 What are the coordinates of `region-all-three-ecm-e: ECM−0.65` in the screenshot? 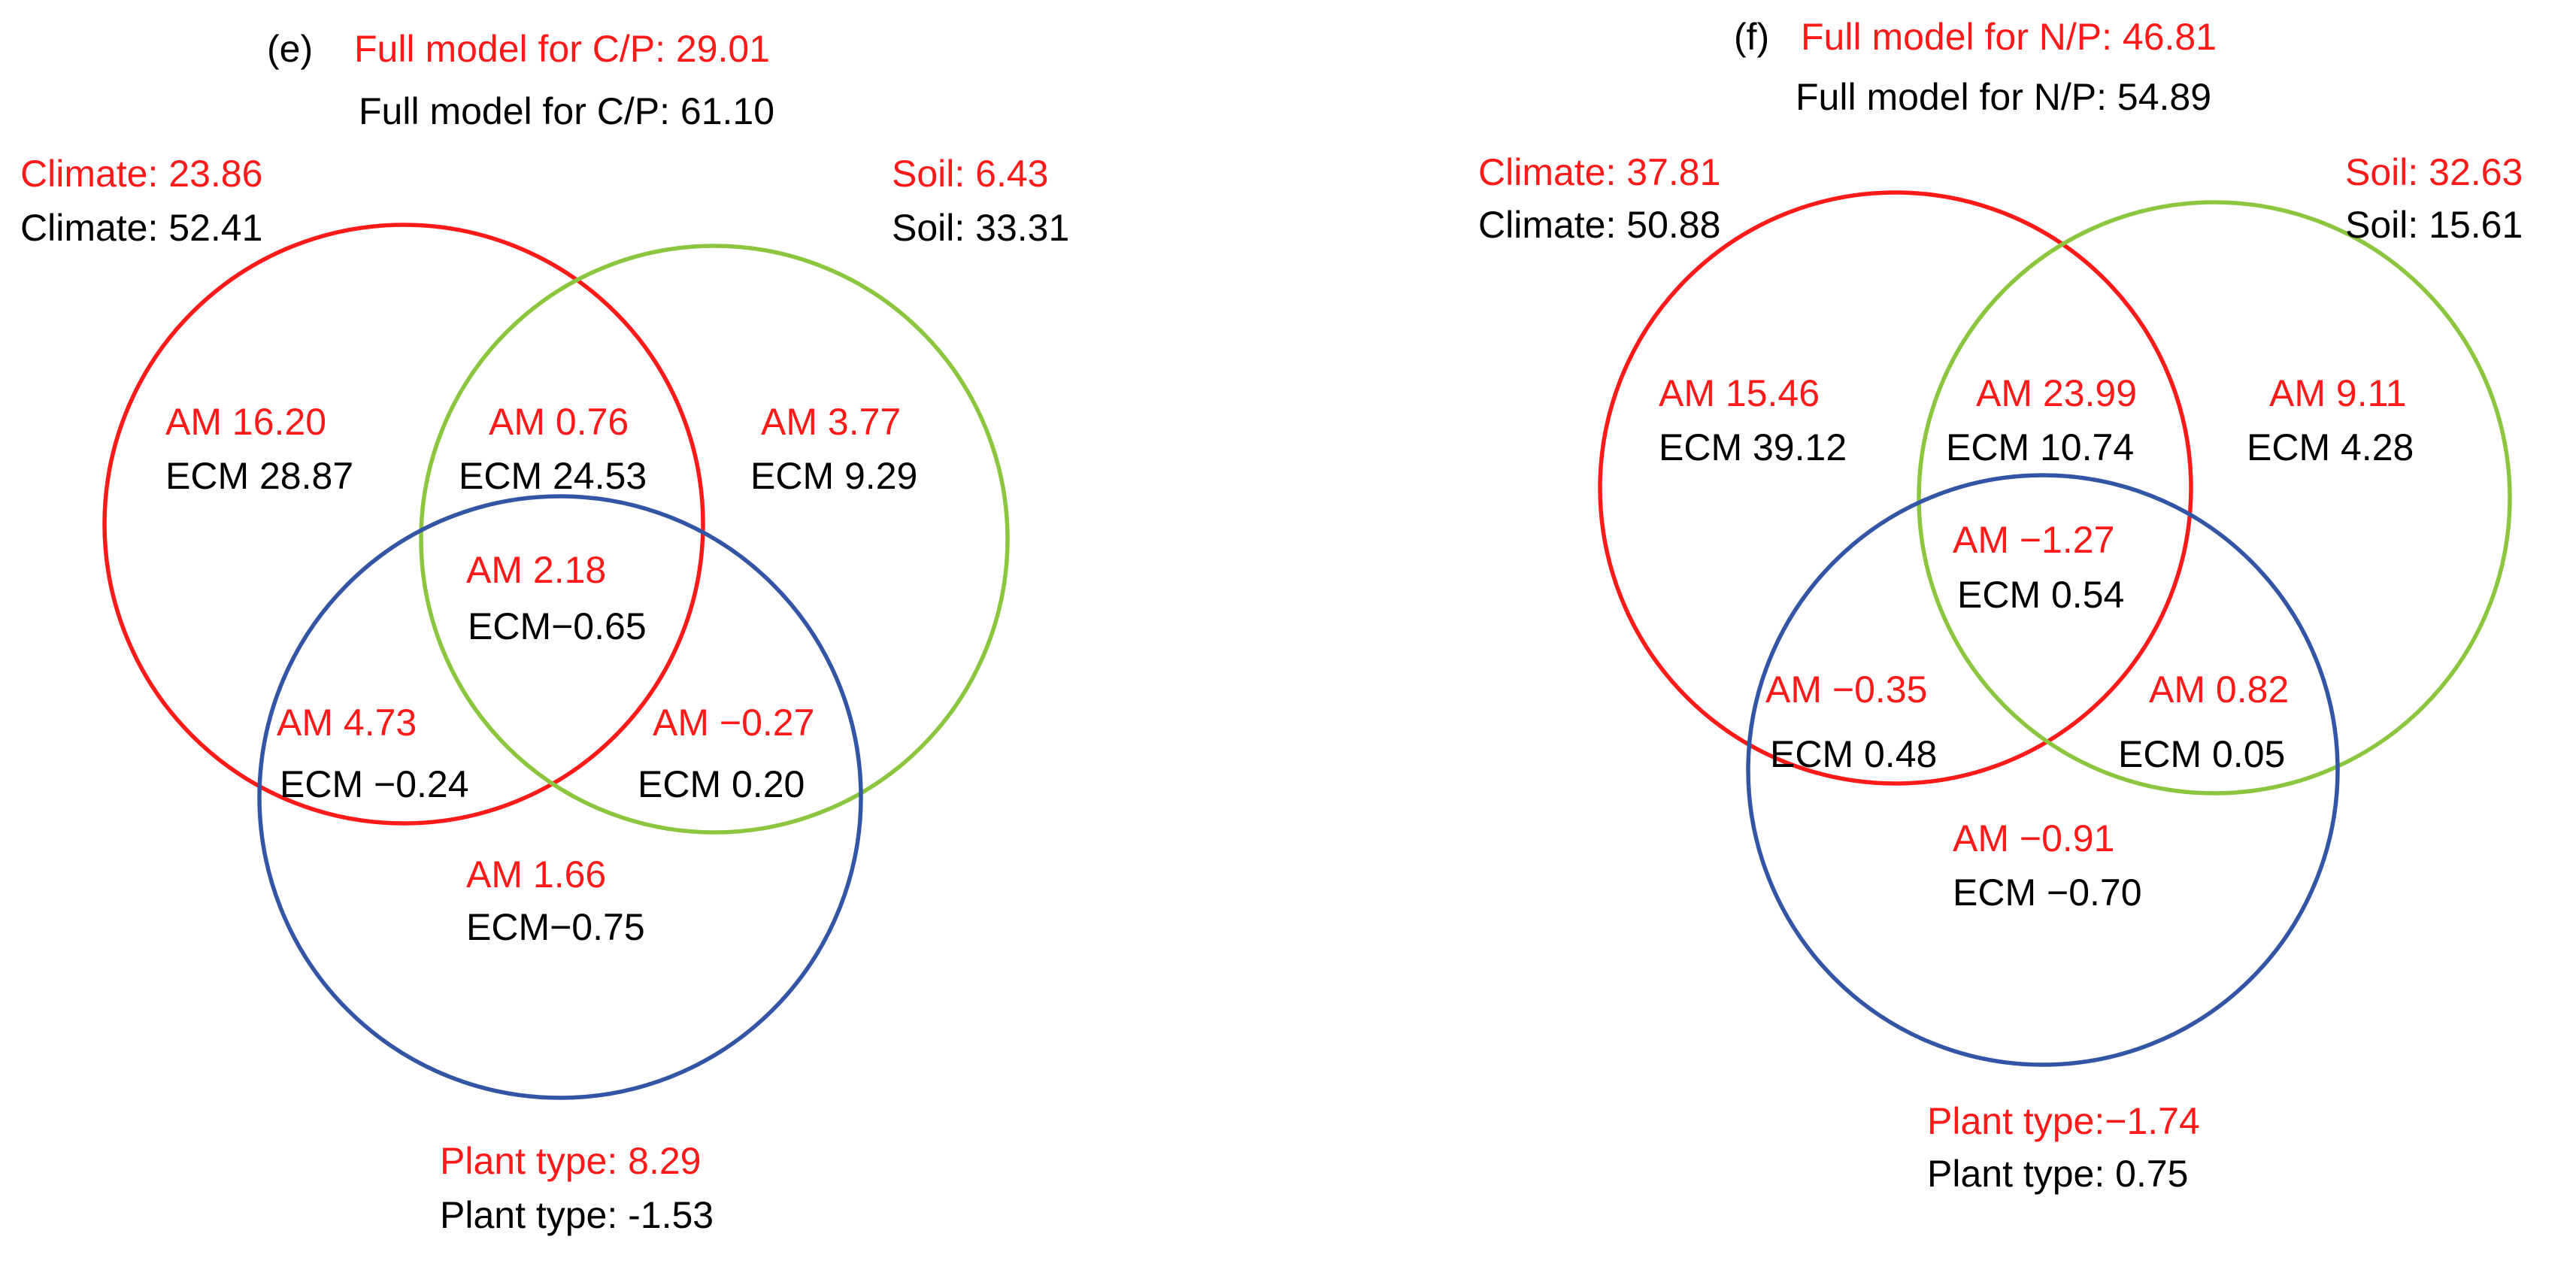 It's located at (557, 626).